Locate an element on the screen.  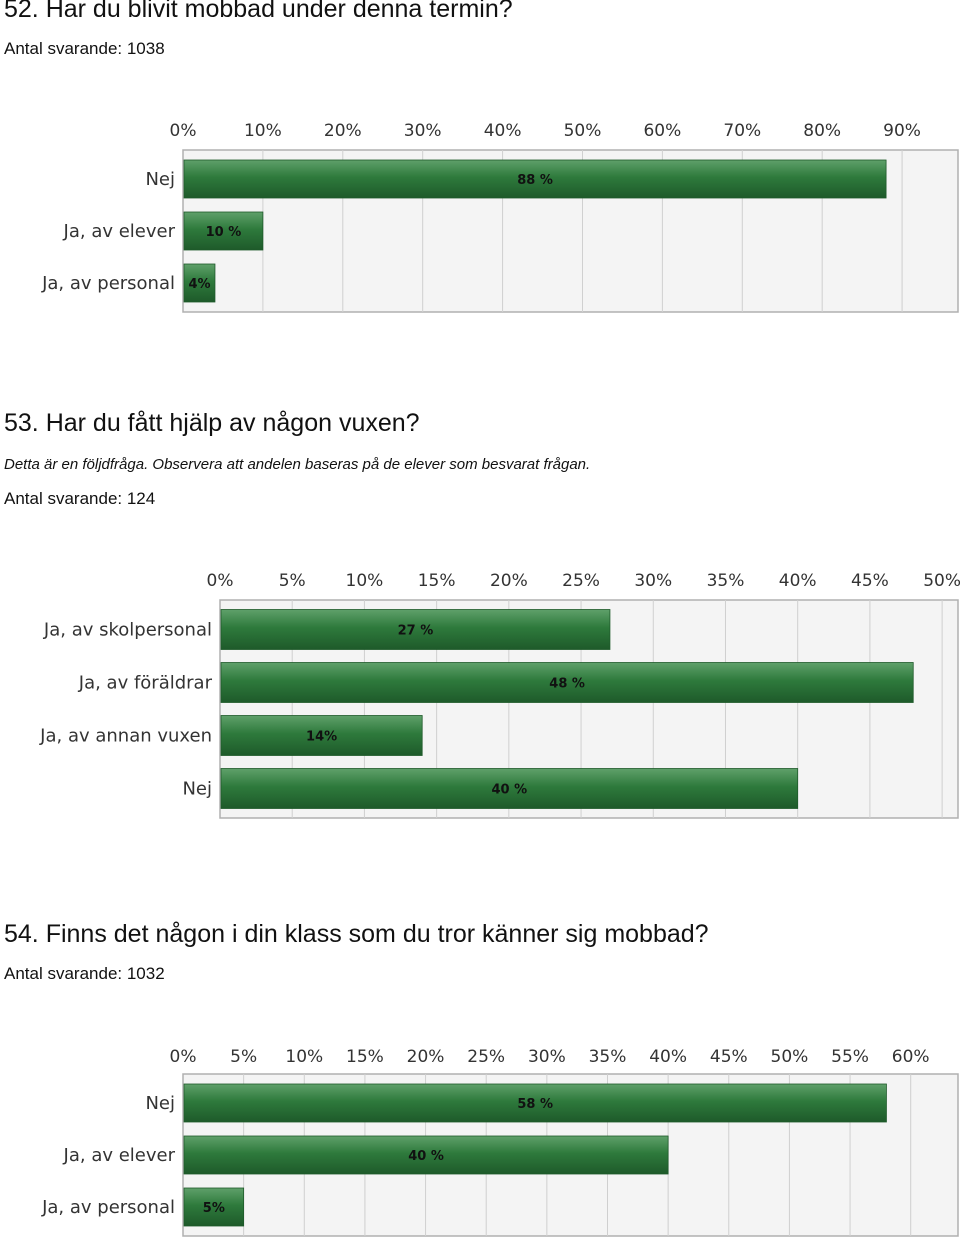
bar-value-label: 10 % is located at coordinates (224, 232).